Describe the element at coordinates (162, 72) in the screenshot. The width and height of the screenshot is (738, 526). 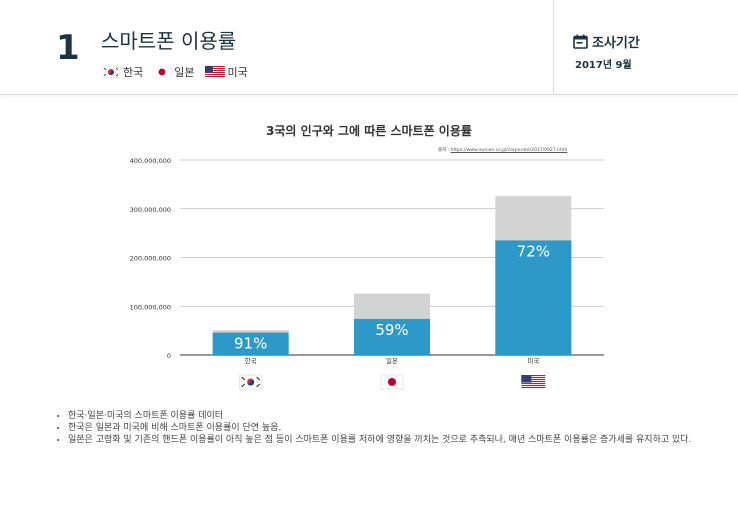
I see `japan-flag-icon` at that location.